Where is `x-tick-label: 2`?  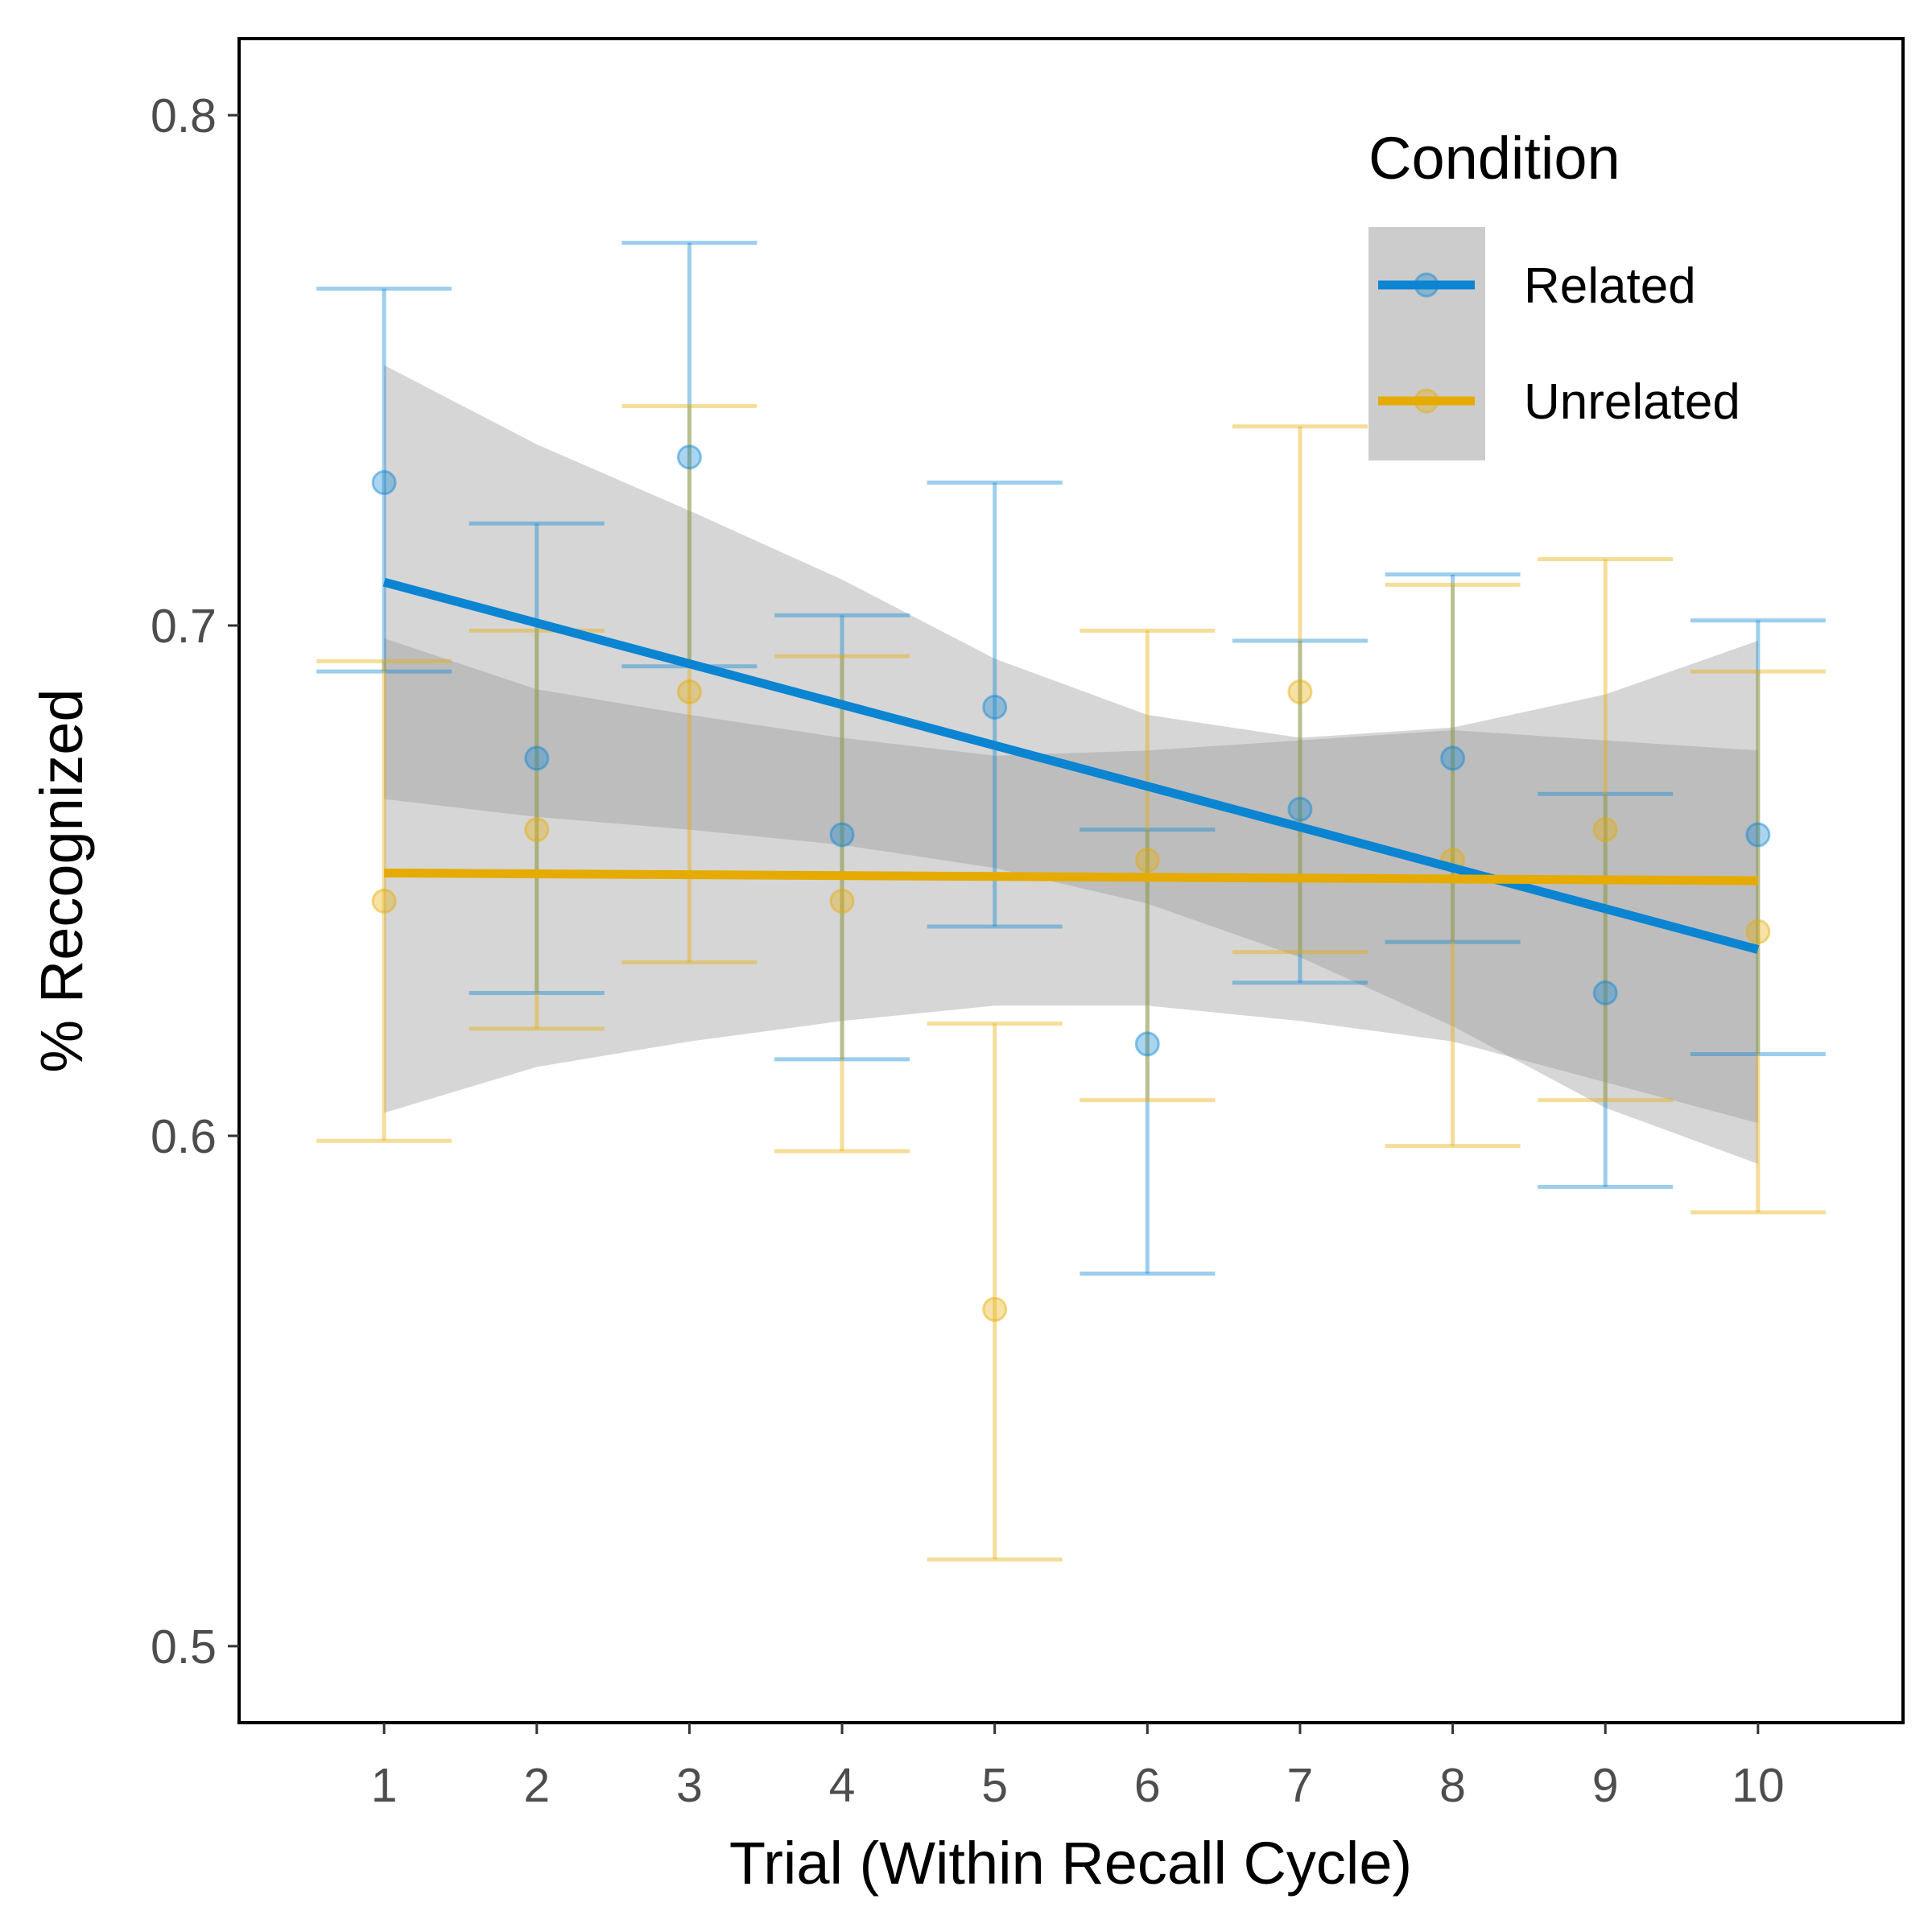 x-tick-label: 2 is located at coordinates (536, 1785).